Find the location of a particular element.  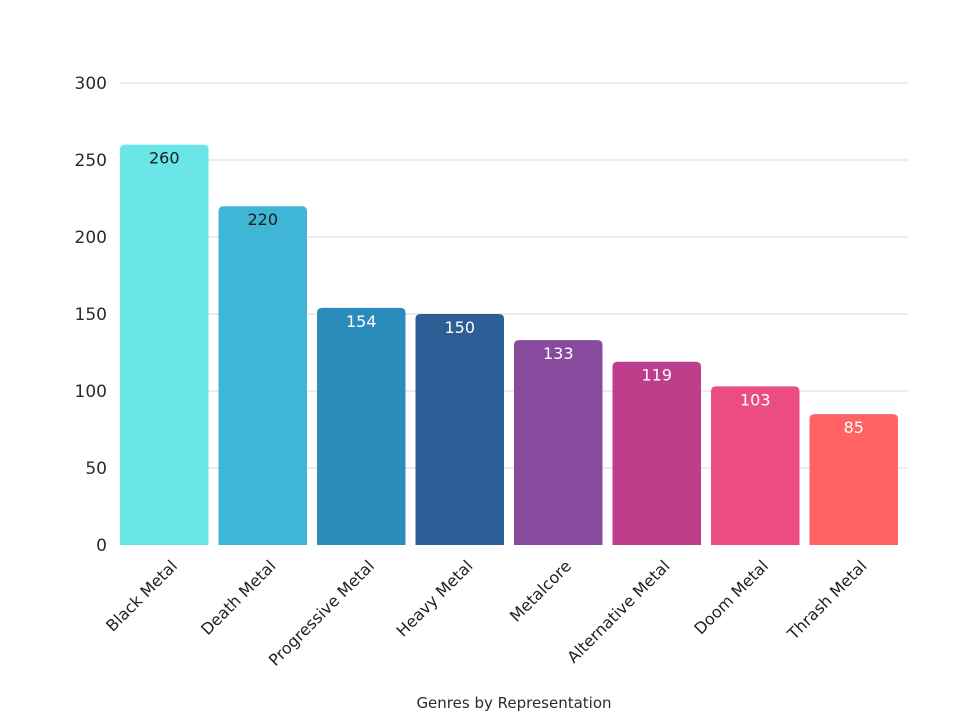

y-axis-ticks: 0 50 100 150 200 250 300 is located at coordinates (91, 315).